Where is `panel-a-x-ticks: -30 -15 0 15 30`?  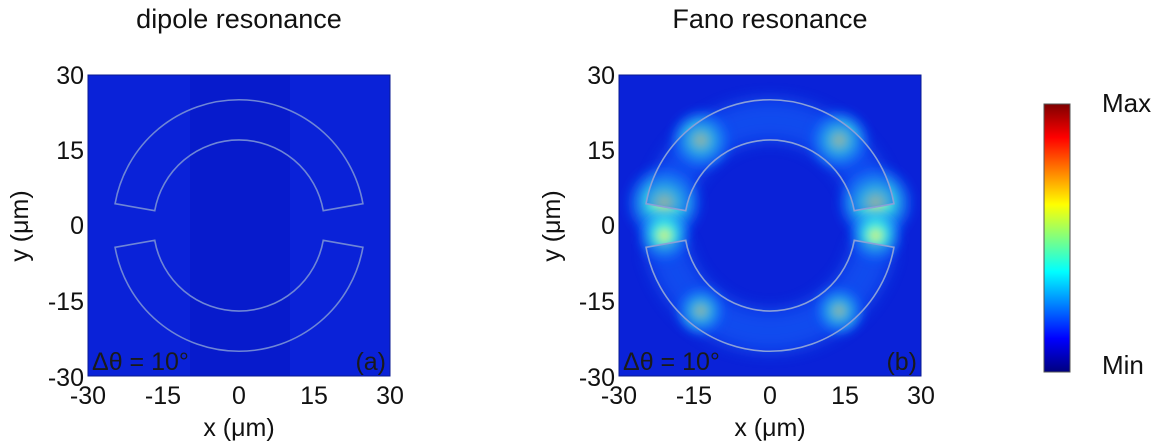 panel-a-x-ticks: -30 -15 0 15 30 is located at coordinates (237, 396).